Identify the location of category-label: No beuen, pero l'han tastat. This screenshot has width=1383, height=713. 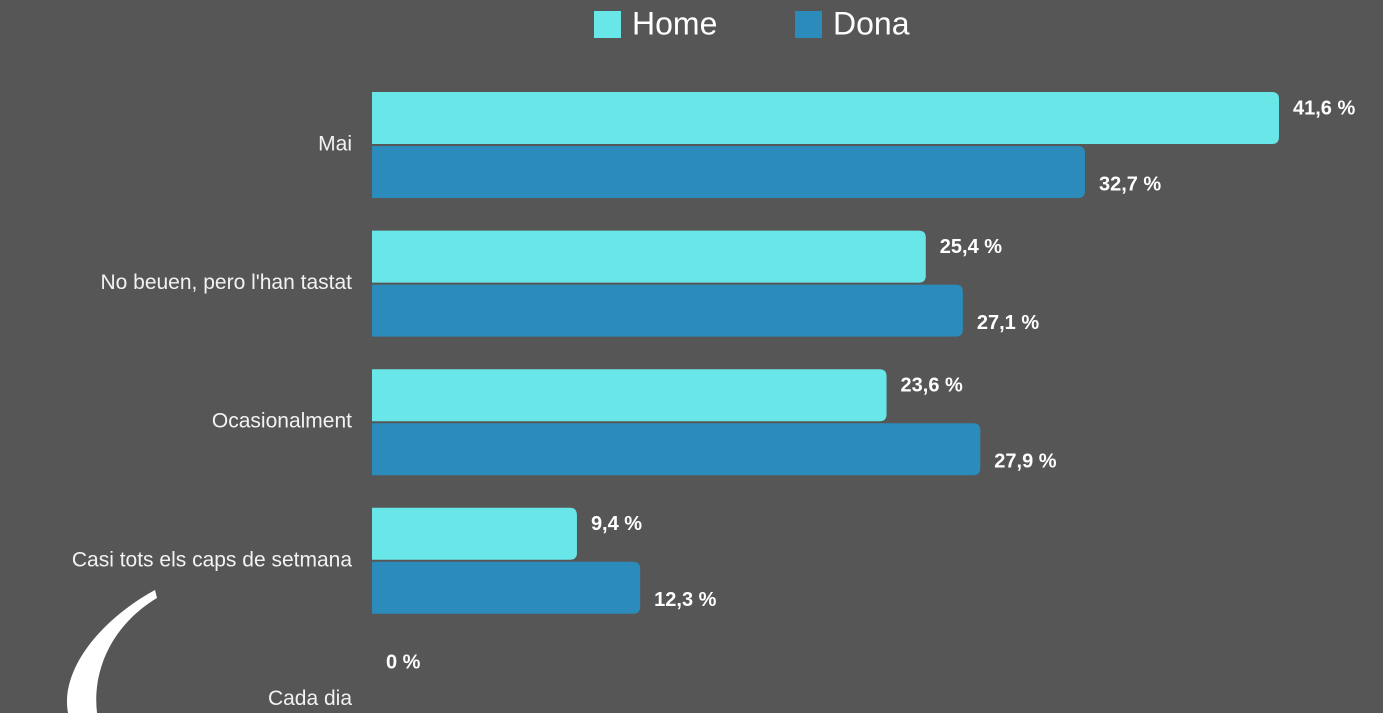
(226, 282).